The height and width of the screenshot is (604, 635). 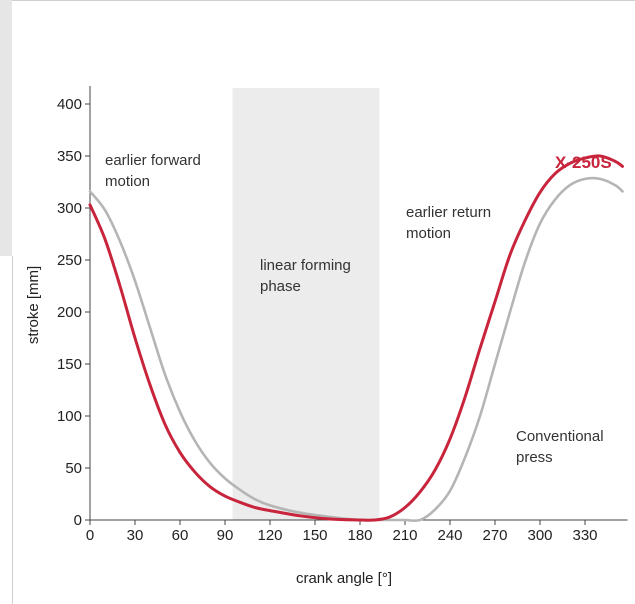 I want to click on y-tick-label-250: 250, so click(x=69, y=260).